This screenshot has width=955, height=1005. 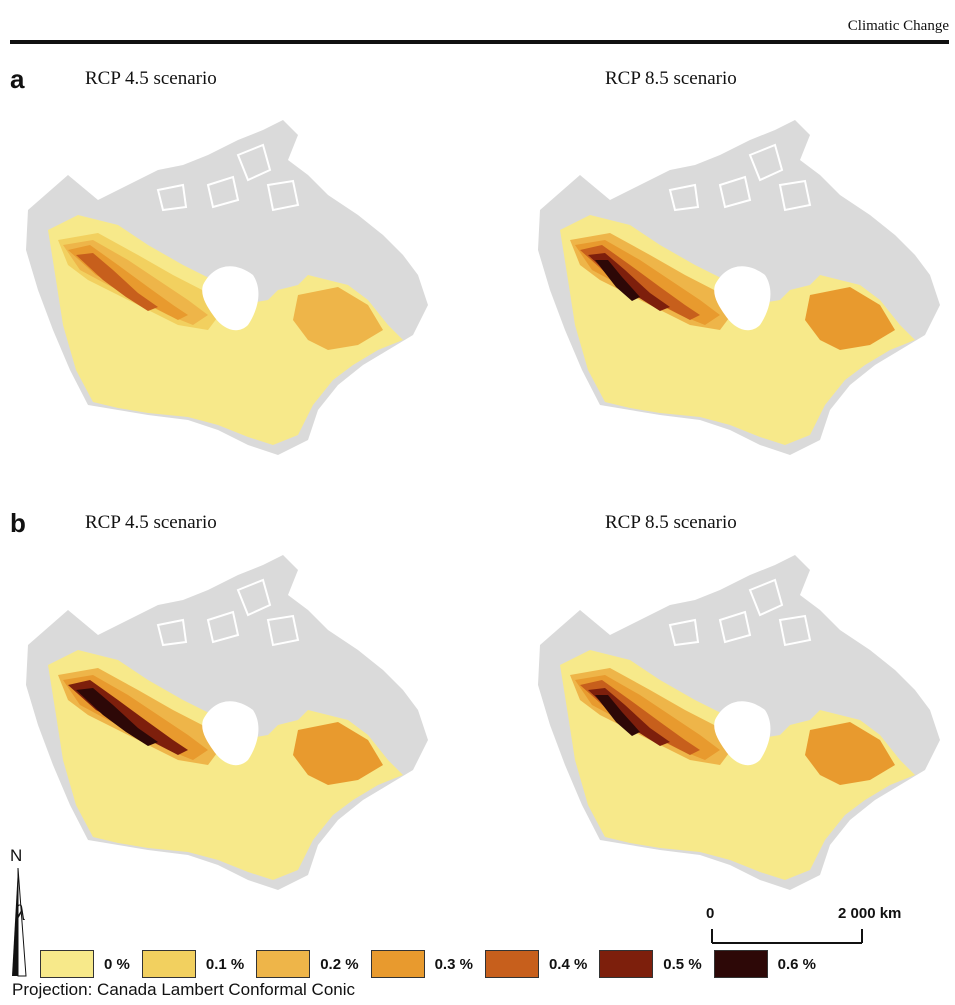 What do you see at coordinates (787, 936) in the screenshot?
I see `scale-bar` at bounding box center [787, 936].